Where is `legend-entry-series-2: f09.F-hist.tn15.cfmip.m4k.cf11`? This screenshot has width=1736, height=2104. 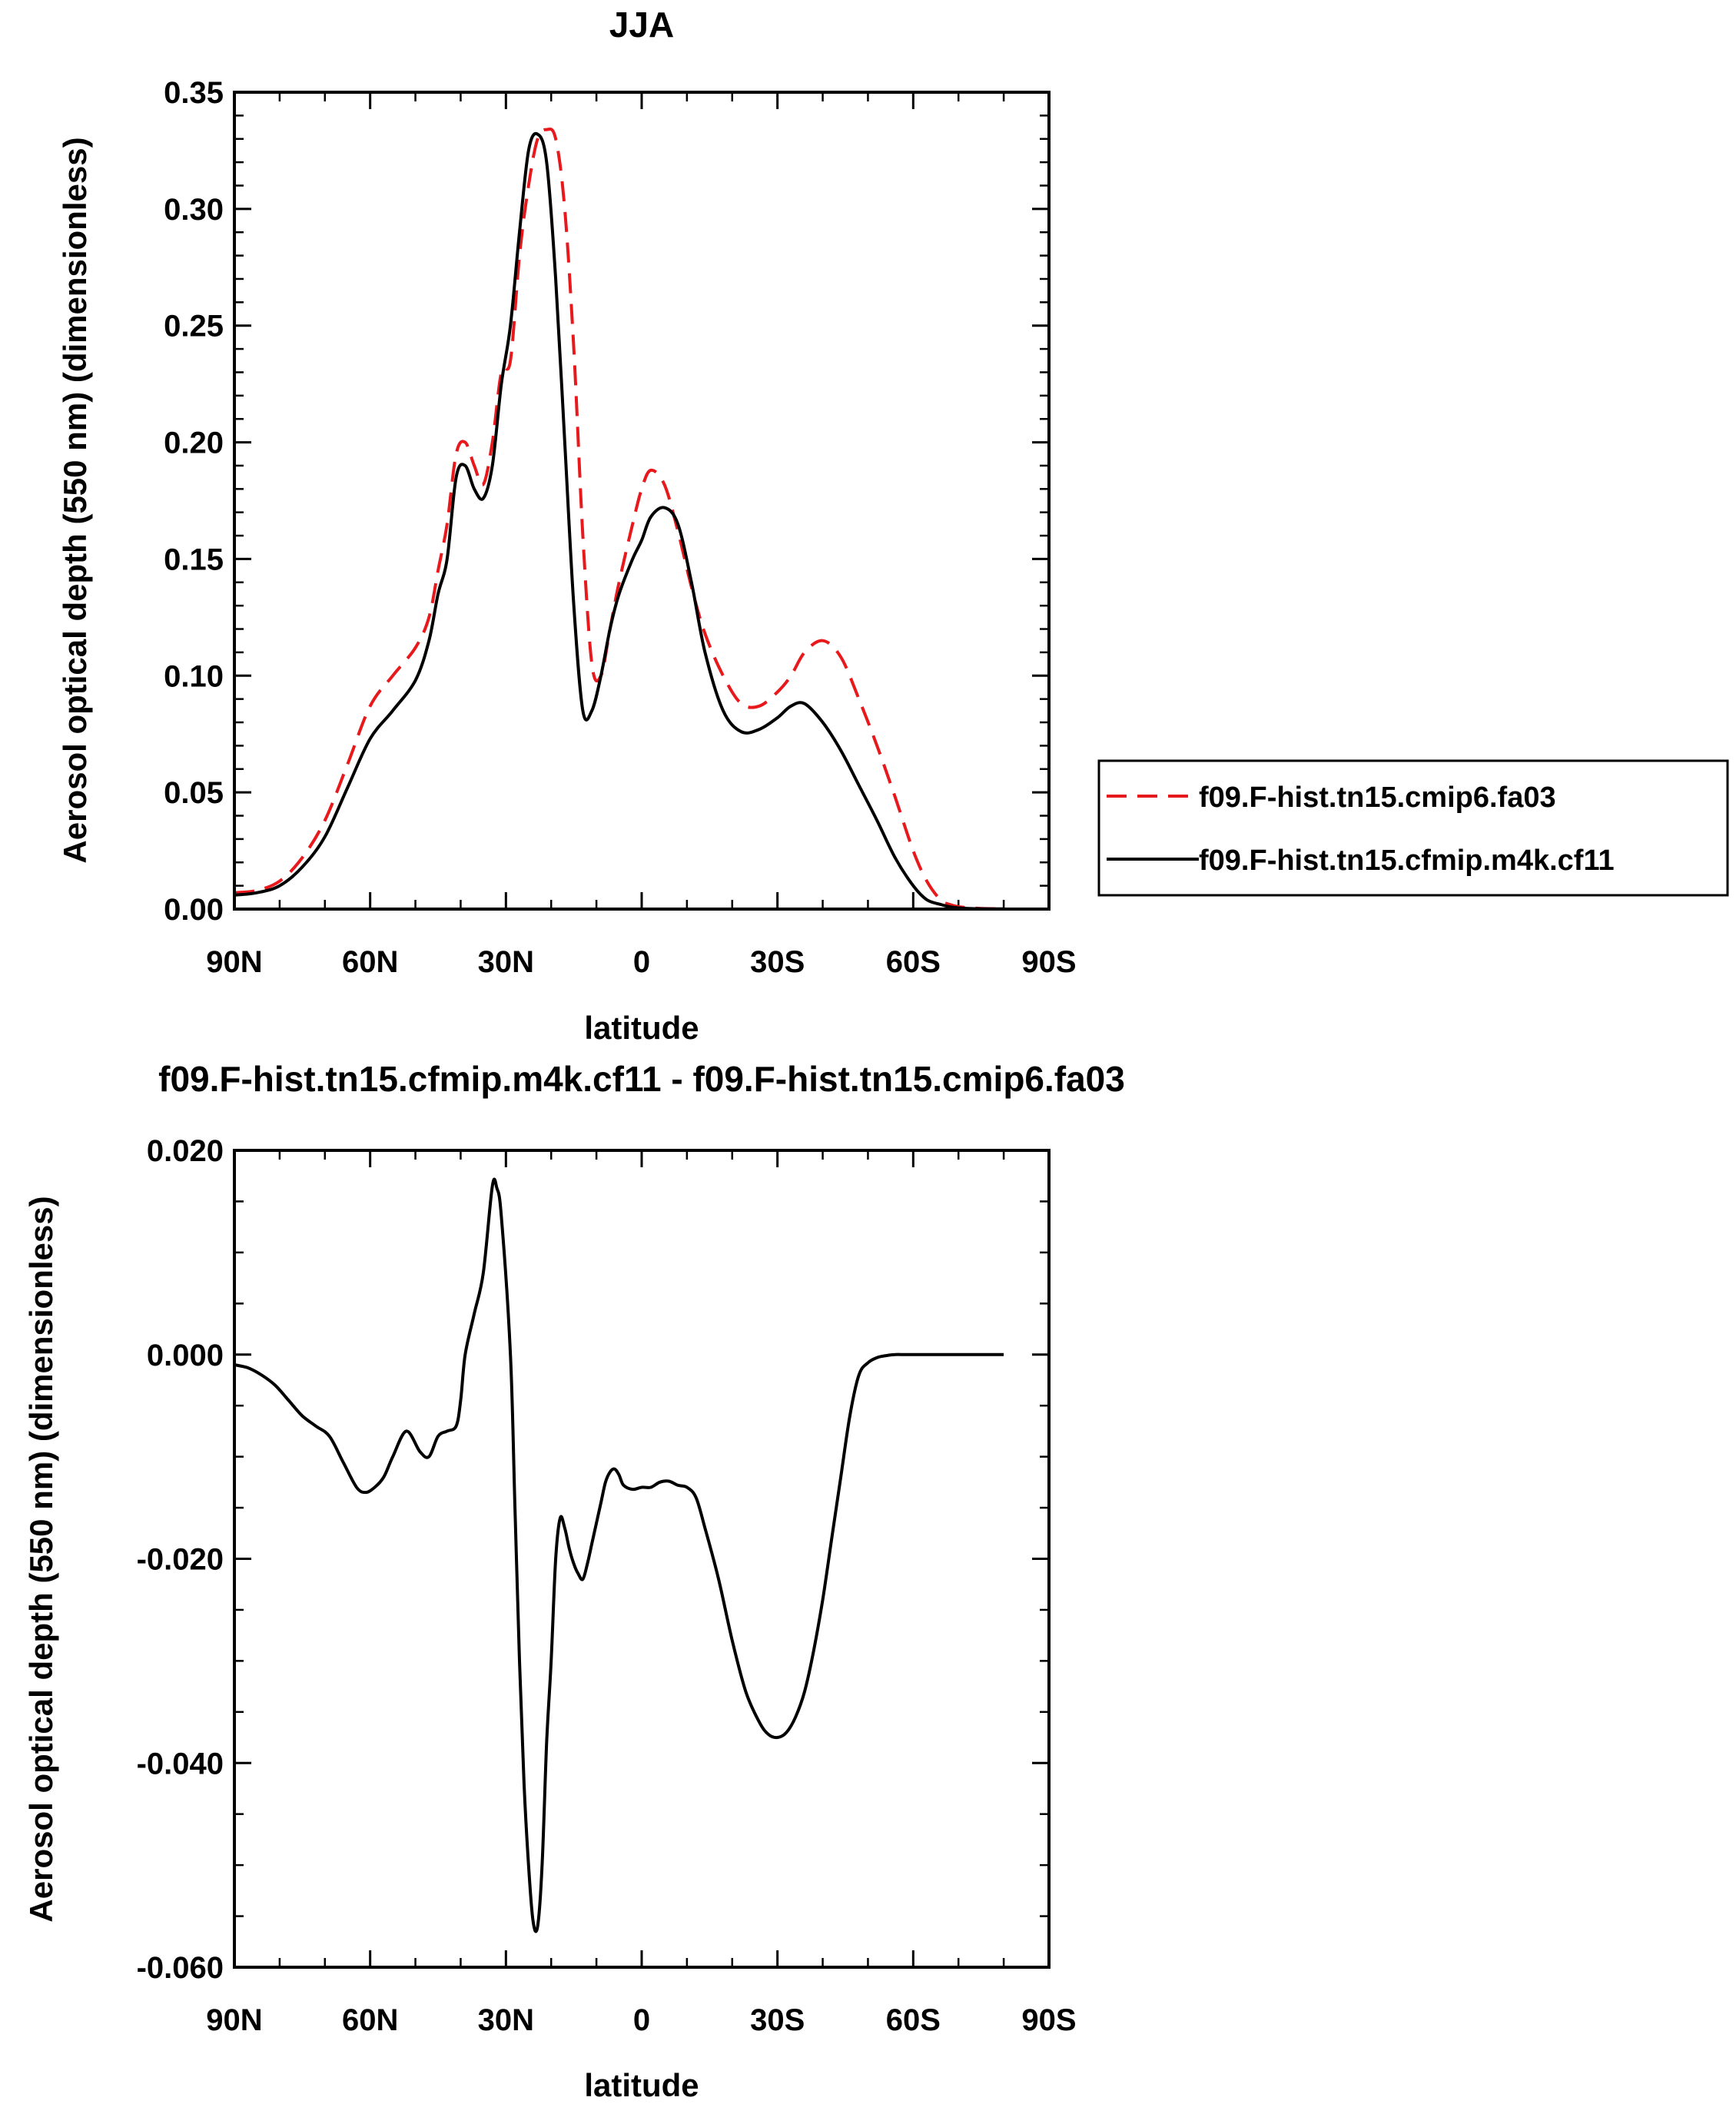 legend-entry-series-2: f09.F-hist.tn15.cfmip.m4k.cf11 is located at coordinates (1407, 861).